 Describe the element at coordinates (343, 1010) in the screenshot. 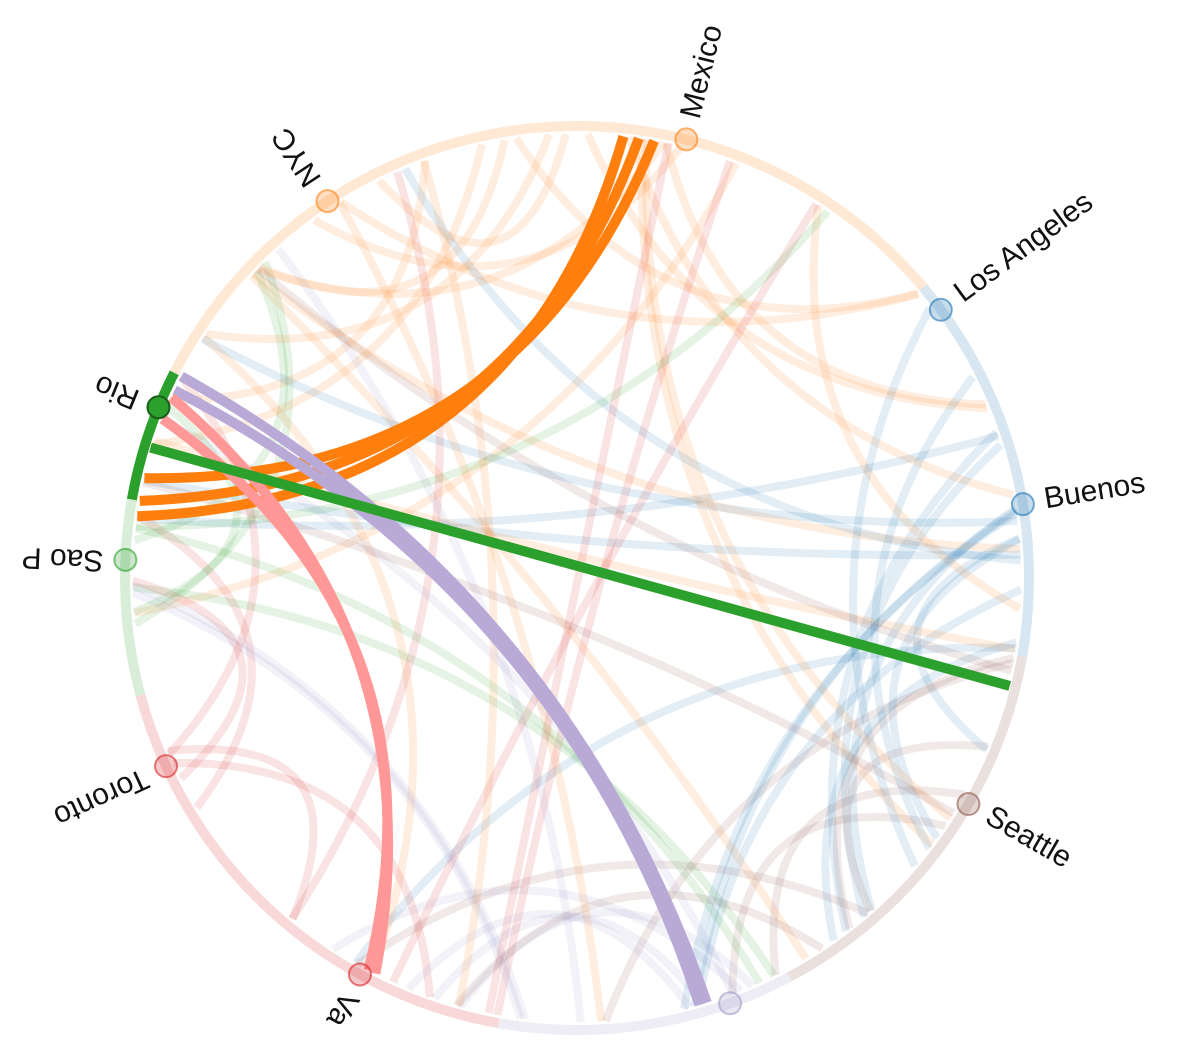

I see `node-label: Va` at that location.